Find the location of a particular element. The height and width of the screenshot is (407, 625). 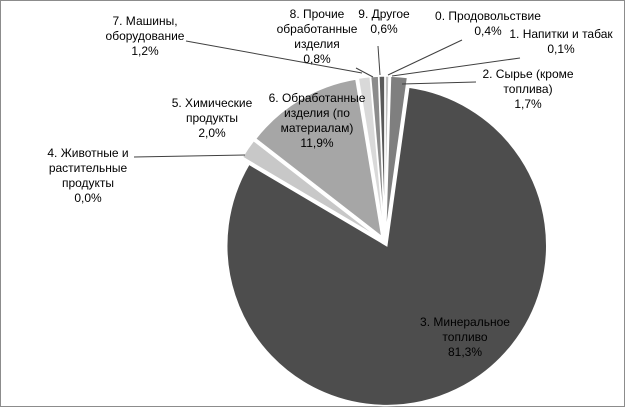

slice-label-0-line-0: 0. Продовольствие is located at coordinates (488, 16).